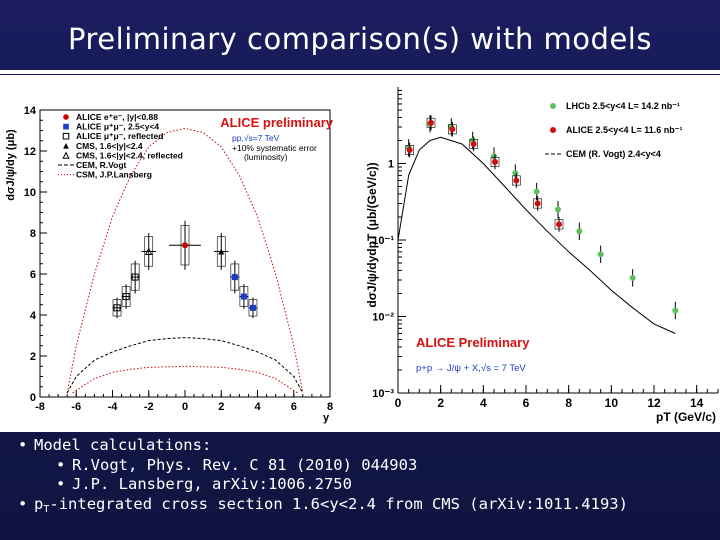  I want to click on left-energy-label: pp,√s=7 TeV, so click(256, 138).